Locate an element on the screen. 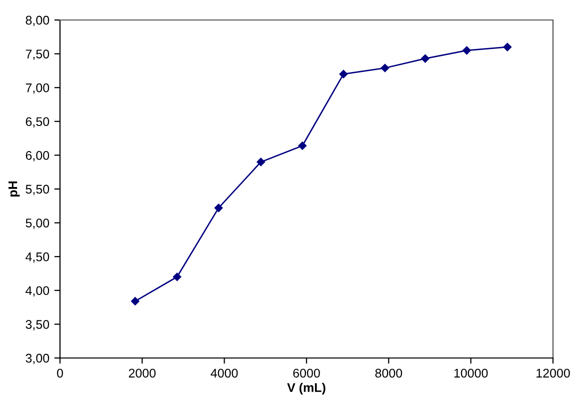 The image size is (572, 412). x-tick-label: 0 is located at coordinates (60, 373).